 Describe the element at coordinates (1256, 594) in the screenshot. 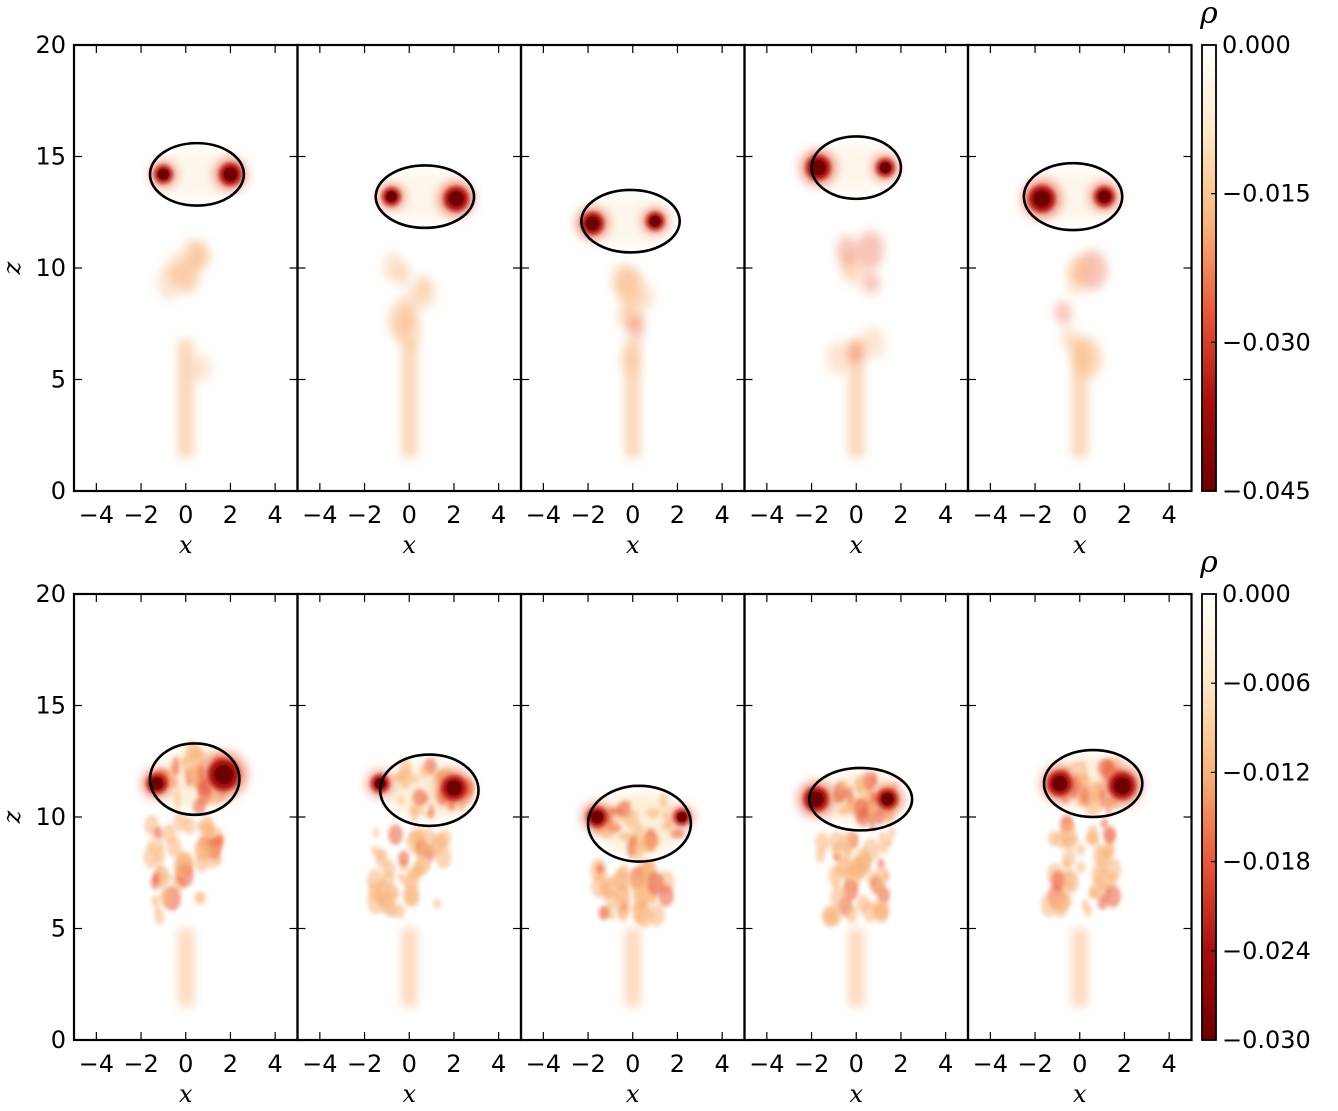

I see `colorbar-tick-label: 0.000` at that location.